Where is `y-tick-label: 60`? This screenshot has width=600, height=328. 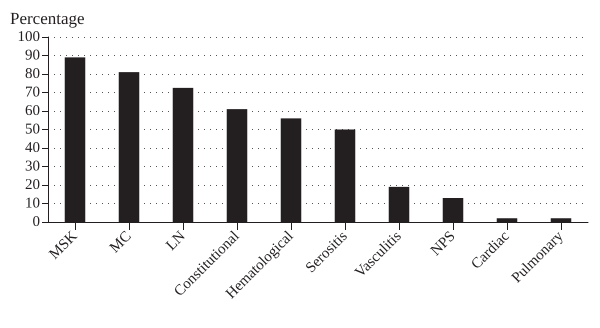
y-tick-label: 60 is located at coordinates (32, 111).